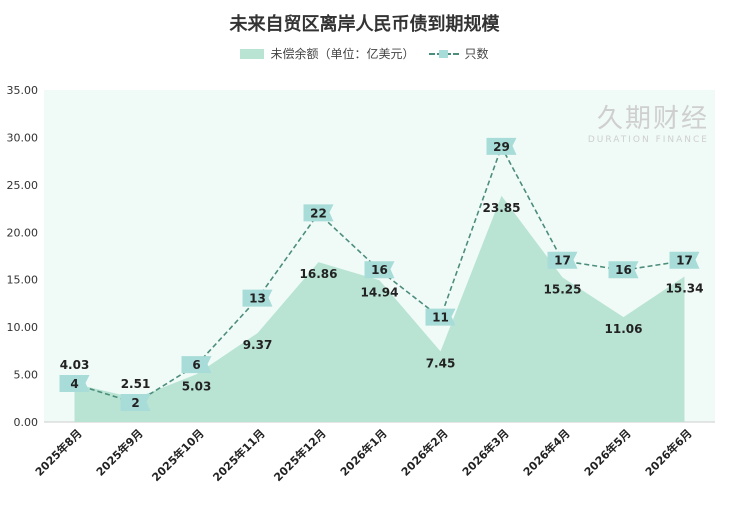  Describe the element at coordinates (23, 232) in the screenshot. I see `y-tick-label: 20.00` at that location.